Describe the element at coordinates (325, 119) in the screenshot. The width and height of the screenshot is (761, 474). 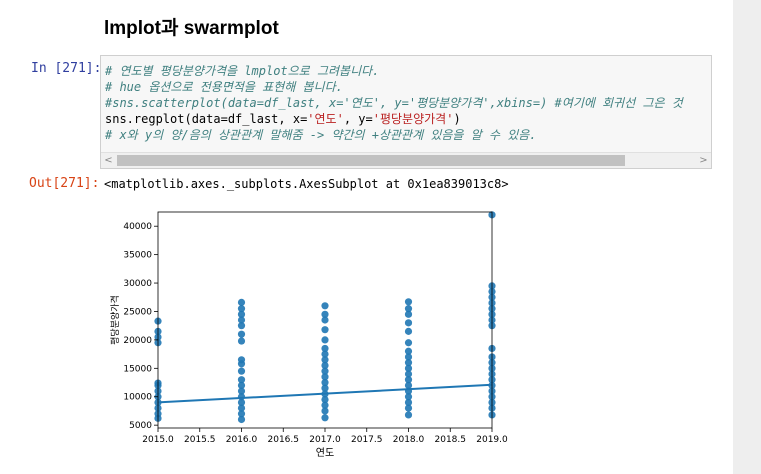
I see `code-string: '연도'` at that location.